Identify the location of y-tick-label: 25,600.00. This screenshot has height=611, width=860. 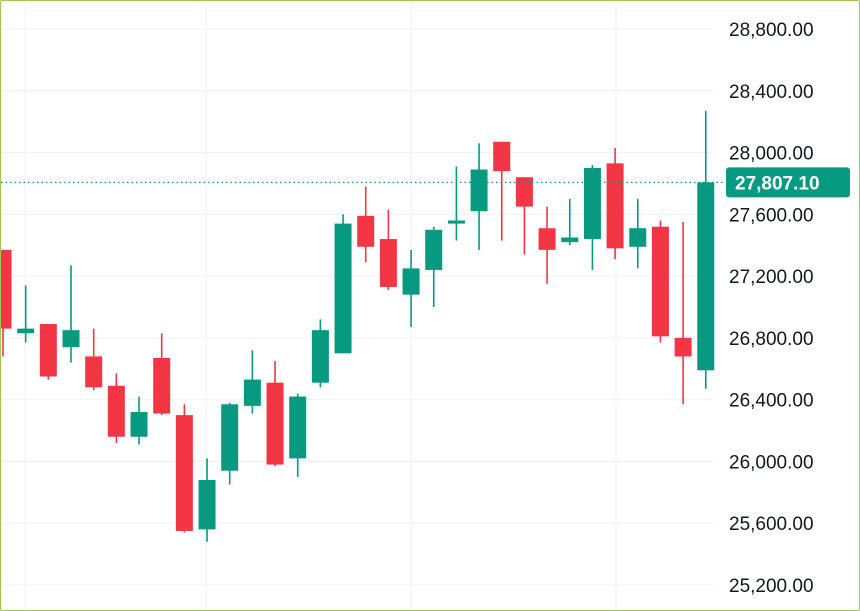
(771, 524).